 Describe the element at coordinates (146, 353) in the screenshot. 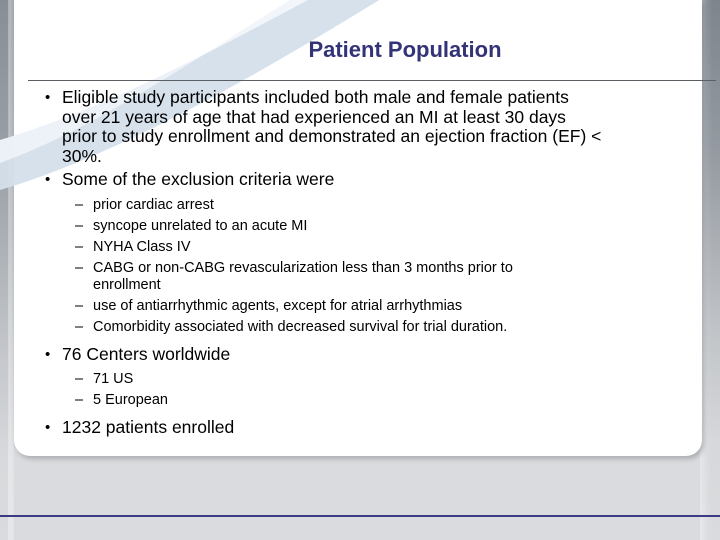

I see `bullet-text: 76 Centers worldwide` at that location.